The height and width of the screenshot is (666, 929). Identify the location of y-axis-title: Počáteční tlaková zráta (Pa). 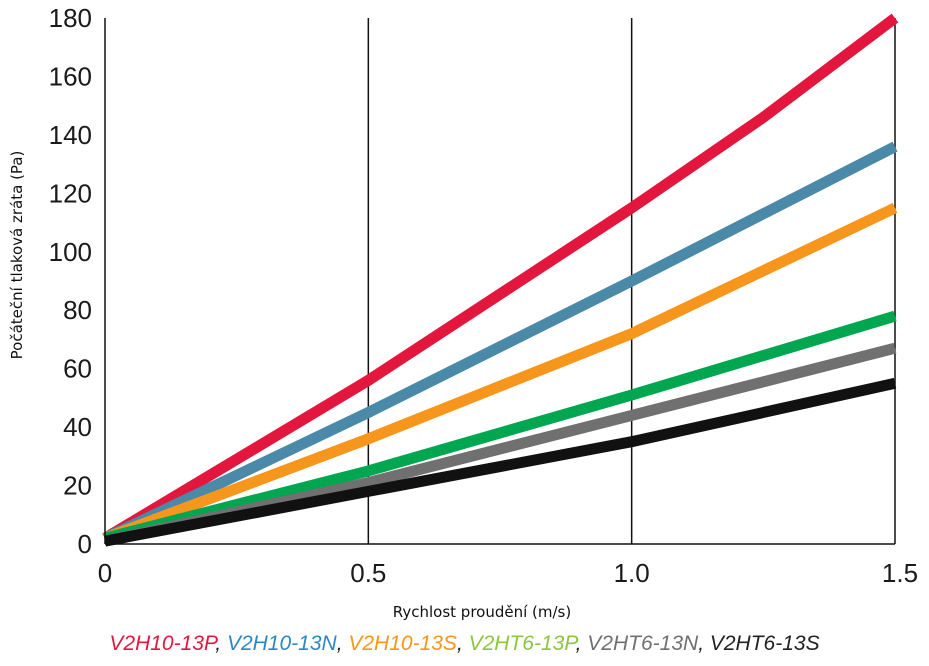
(17, 255).